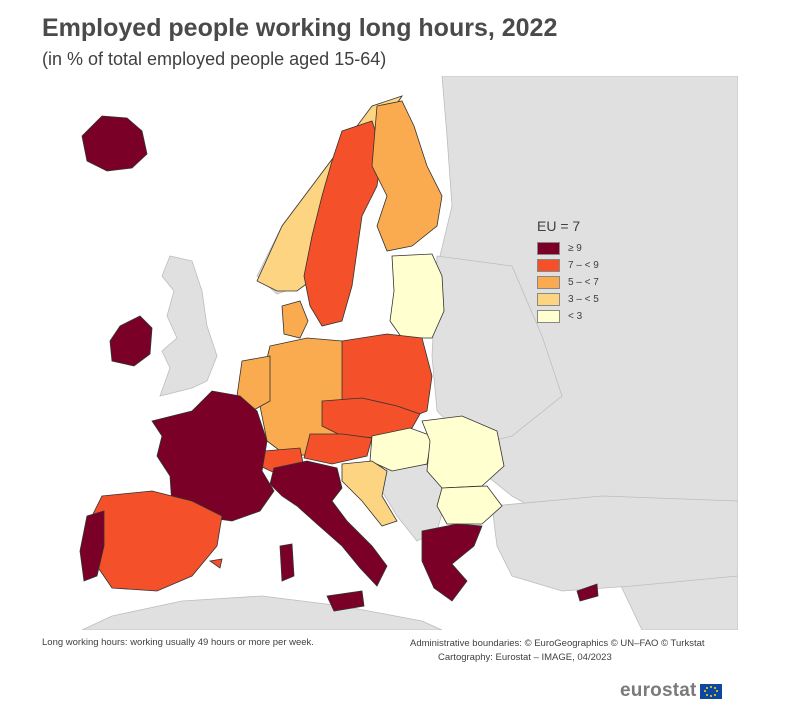 The image size is (789, 715). I want to click on austria, so click(338, 449).